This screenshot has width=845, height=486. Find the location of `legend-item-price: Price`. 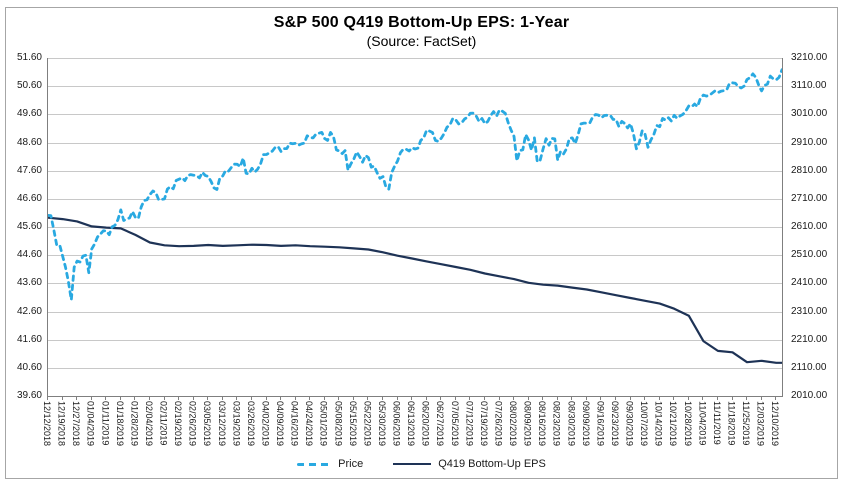

legend-item-price: Price is located at coordinates (330, 464).